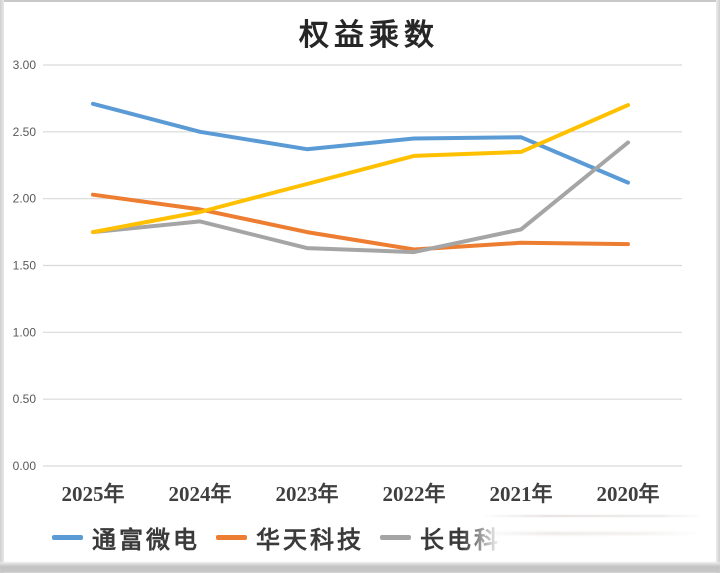 This screenshot has width=720, height=573. I want to click on x-axis-label: 2022年, so click(414, 494).